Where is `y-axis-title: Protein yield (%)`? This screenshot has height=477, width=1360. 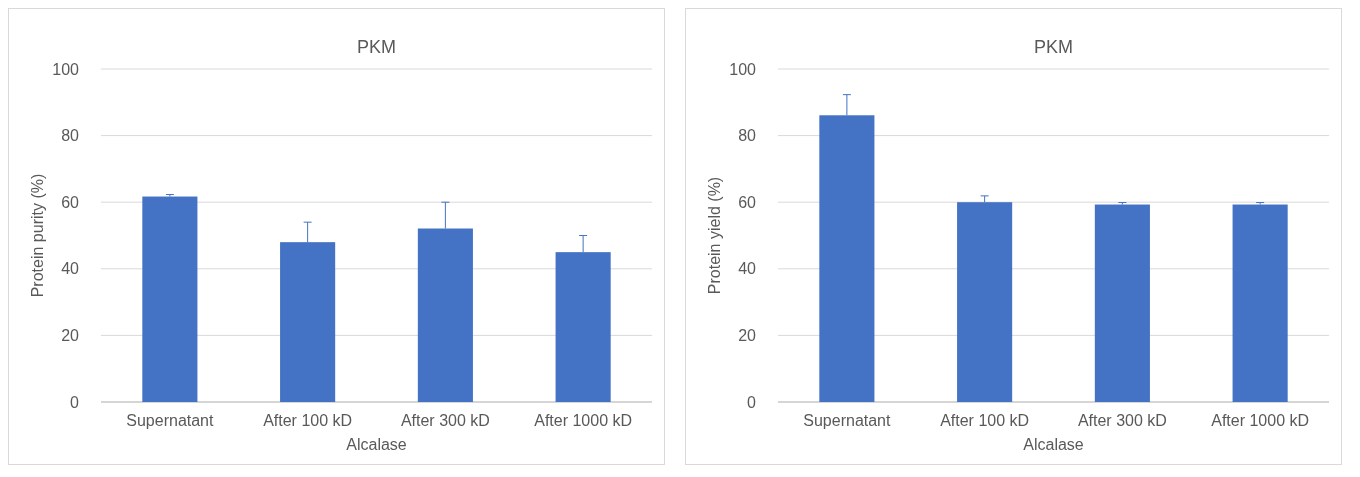 y-axis-title: Protein yield (%) is located at coordinates (714, 235).